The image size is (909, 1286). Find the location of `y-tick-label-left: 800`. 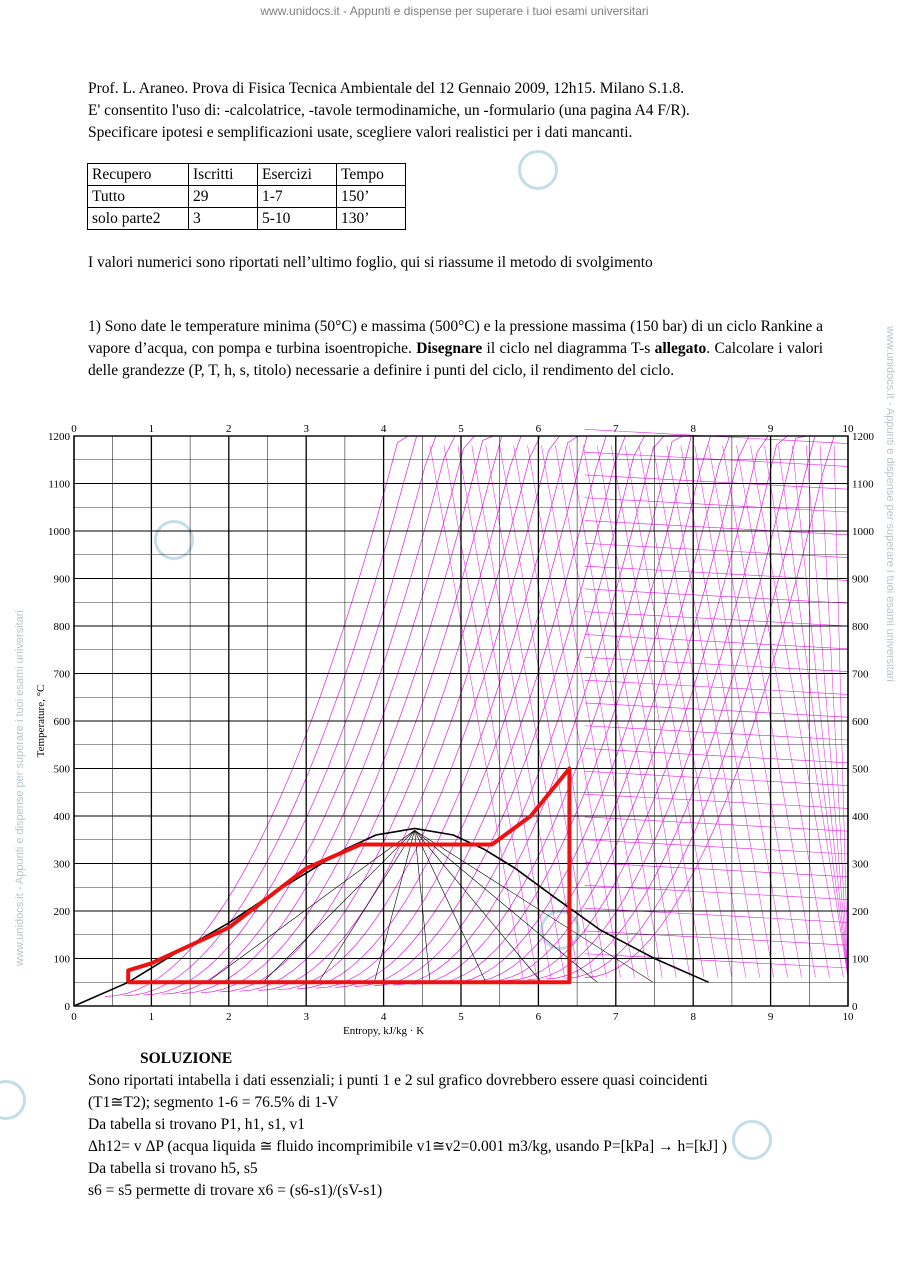

y-tick-label-left: 800 is located at coordinates (62, 627).